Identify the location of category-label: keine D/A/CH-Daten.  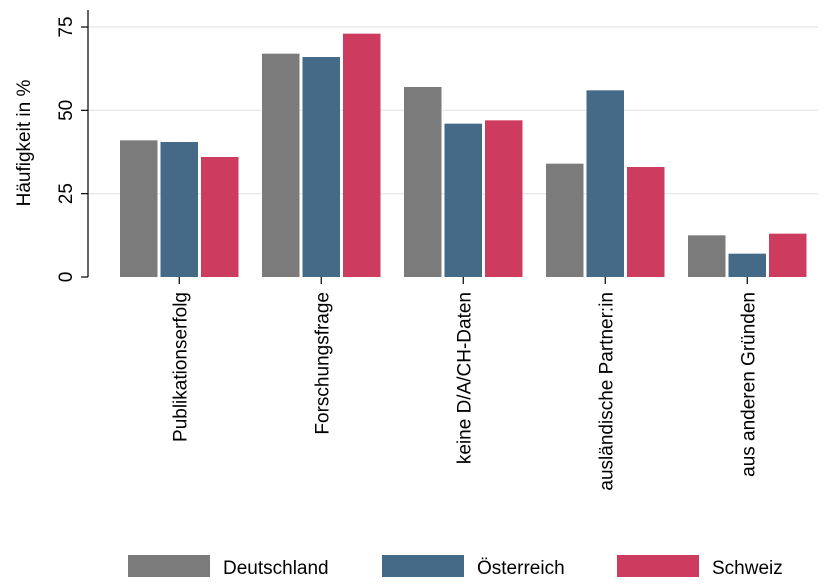
(464, 378).